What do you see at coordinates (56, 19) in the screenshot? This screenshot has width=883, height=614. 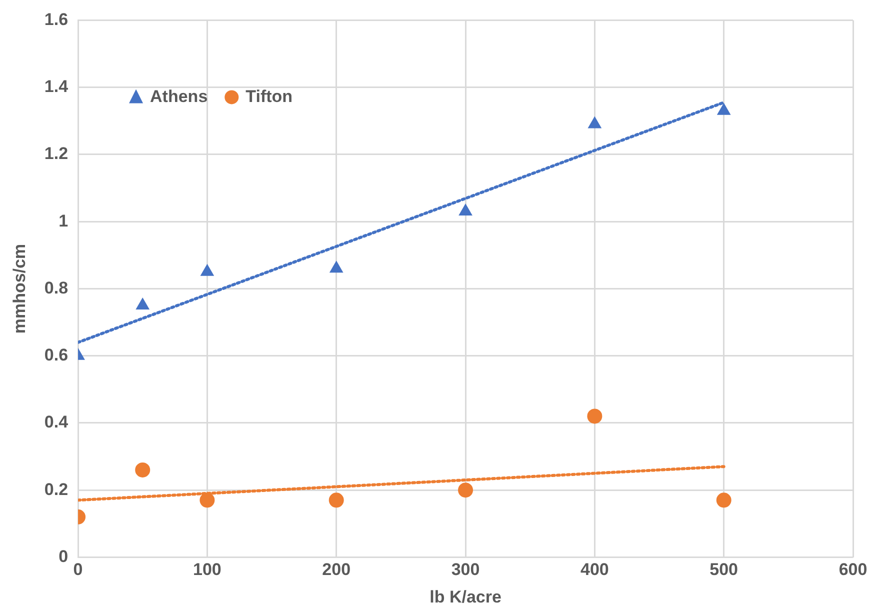 I see `y-tick-label: 1.6` at bounding box center [56, 19].